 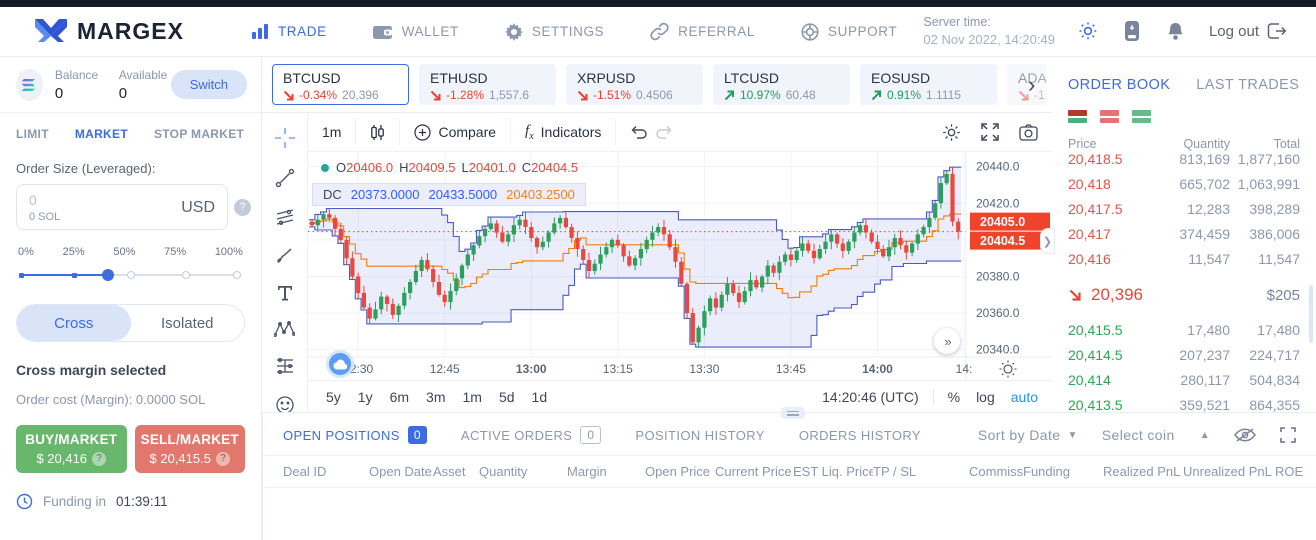 I want to click on range-1y: 1y, so click(x=365, y=396).